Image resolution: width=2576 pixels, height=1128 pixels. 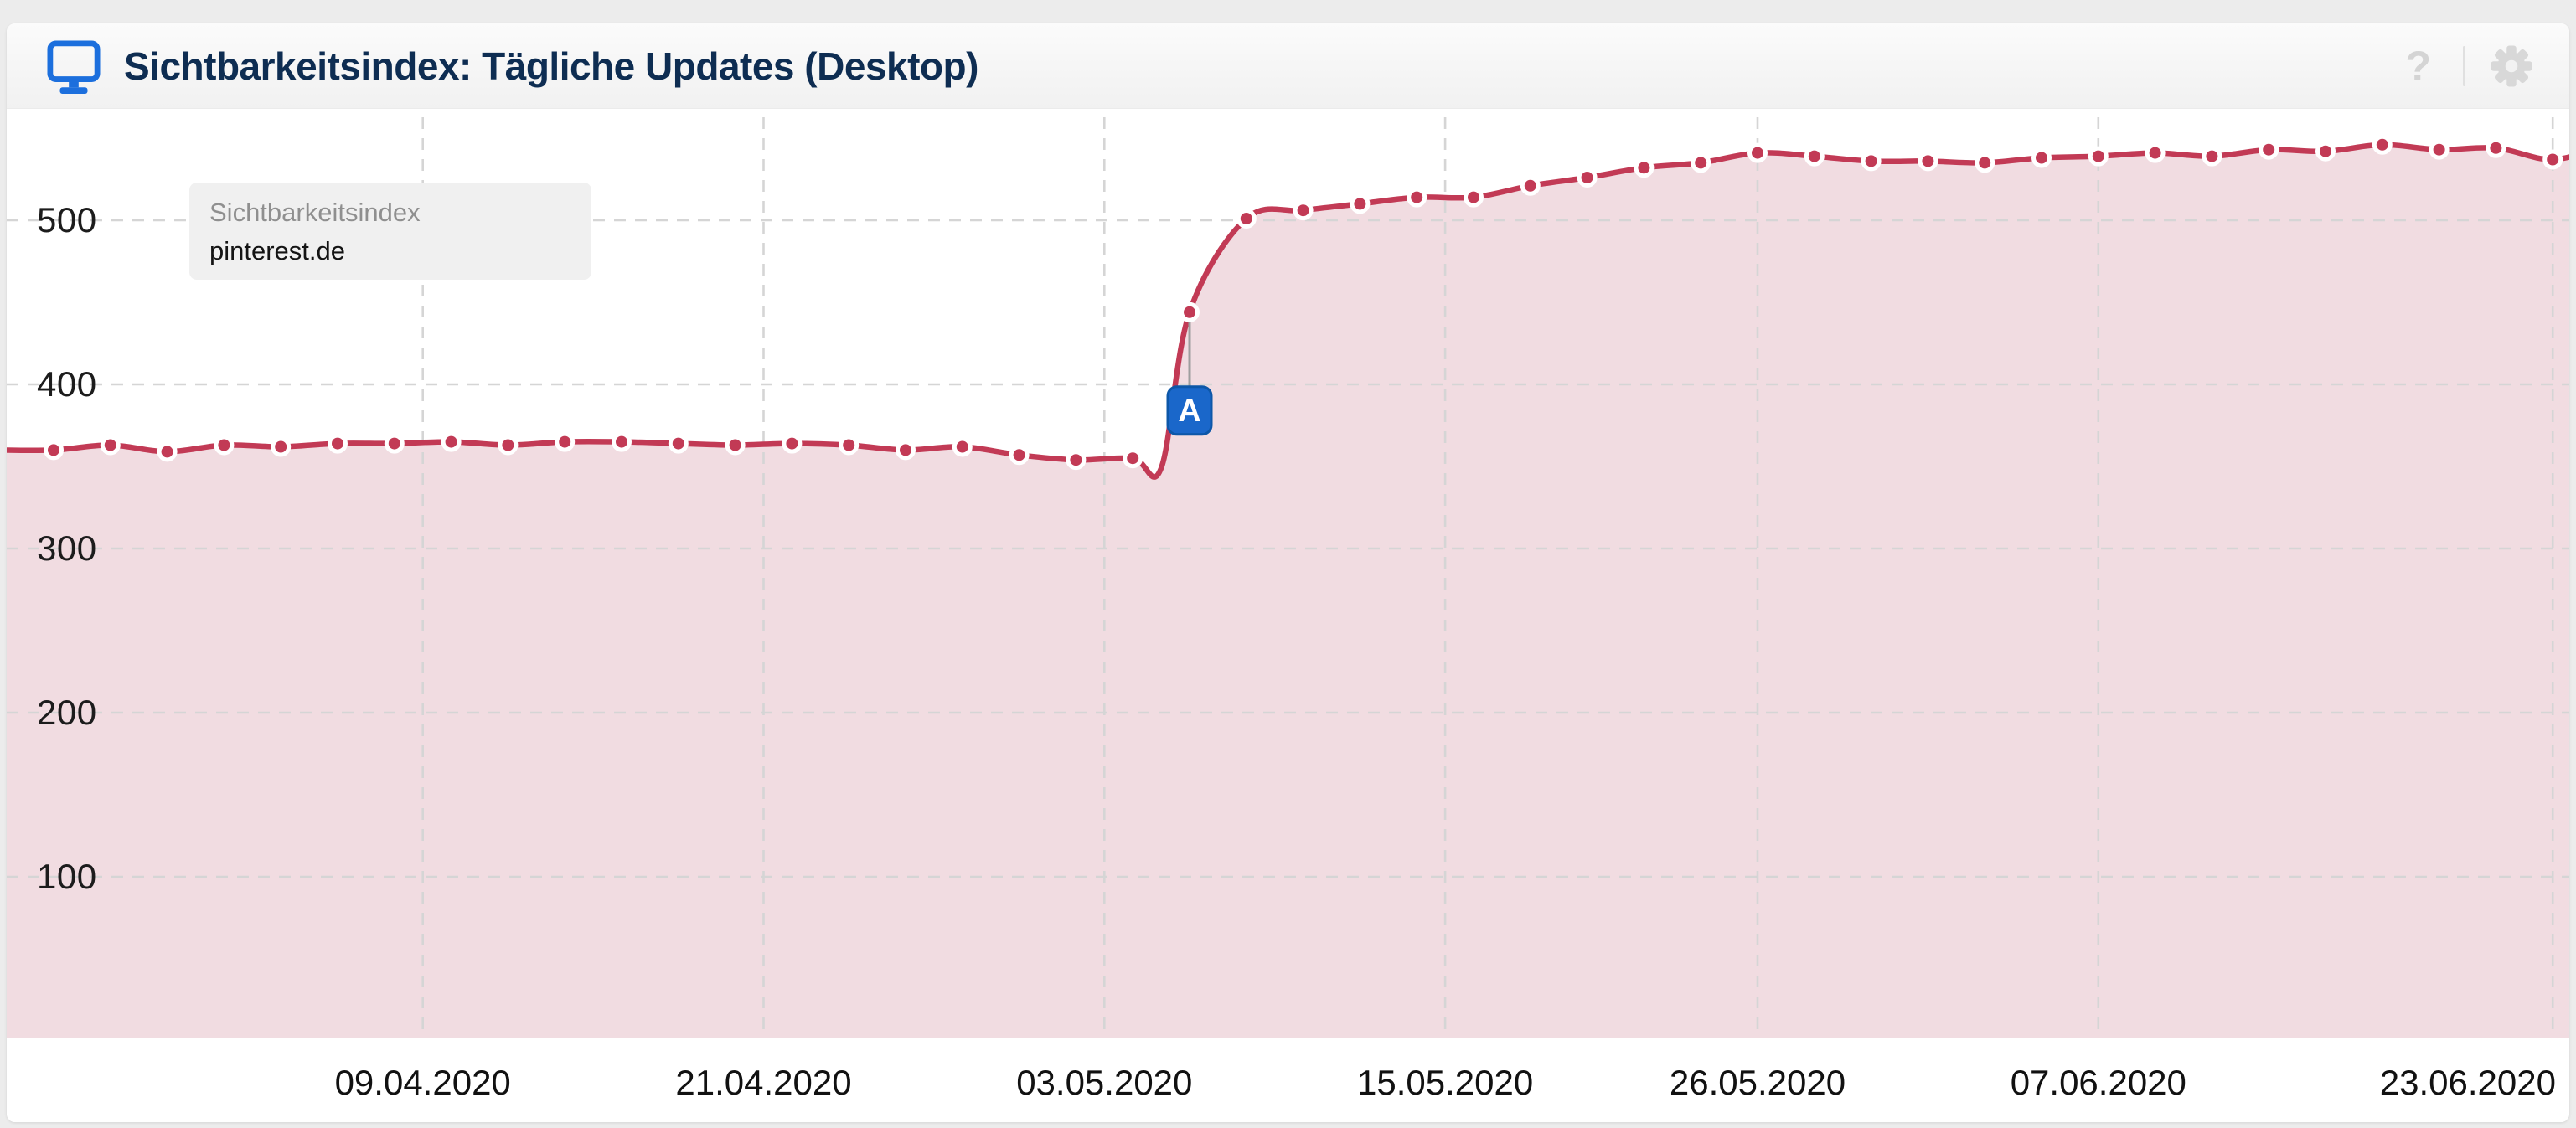 I want to click on y-axis-tick-label: 300, so click(x=67, y=548).